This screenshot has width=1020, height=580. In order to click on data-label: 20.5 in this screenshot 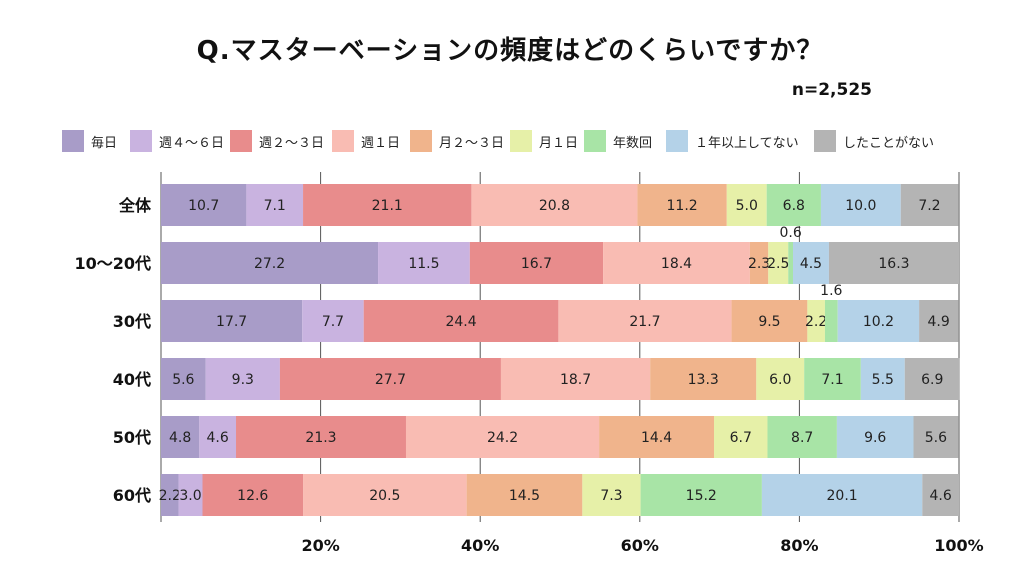, I will do `click(384, 496)`.